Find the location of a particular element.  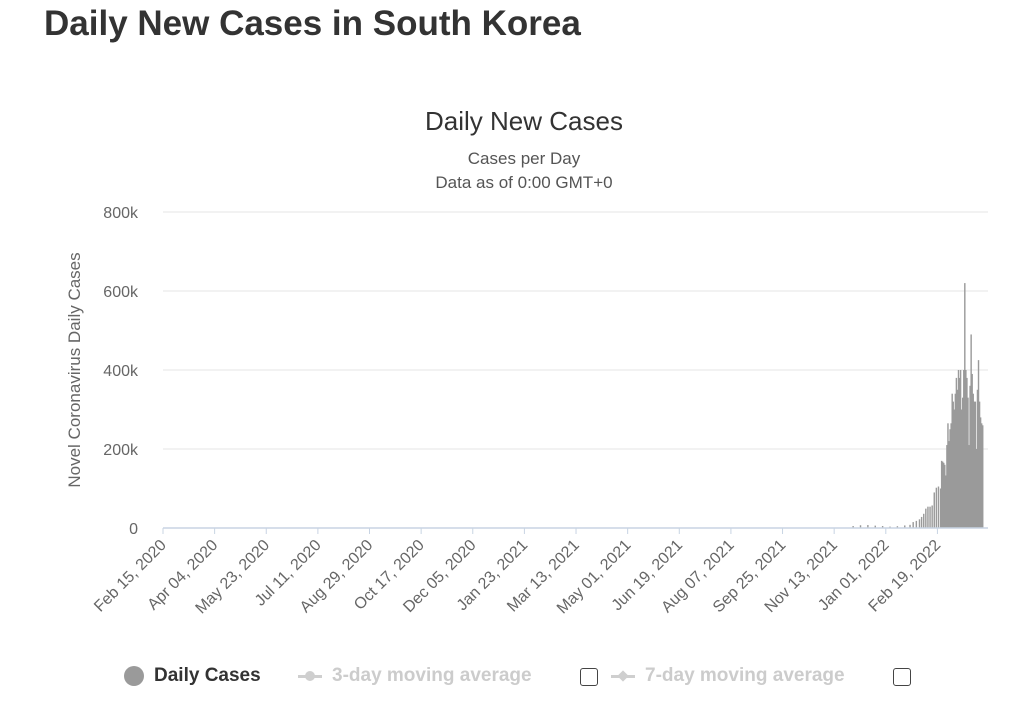

legend-item-daily-cases: Daily Cases is located at coordinates (192, 676).